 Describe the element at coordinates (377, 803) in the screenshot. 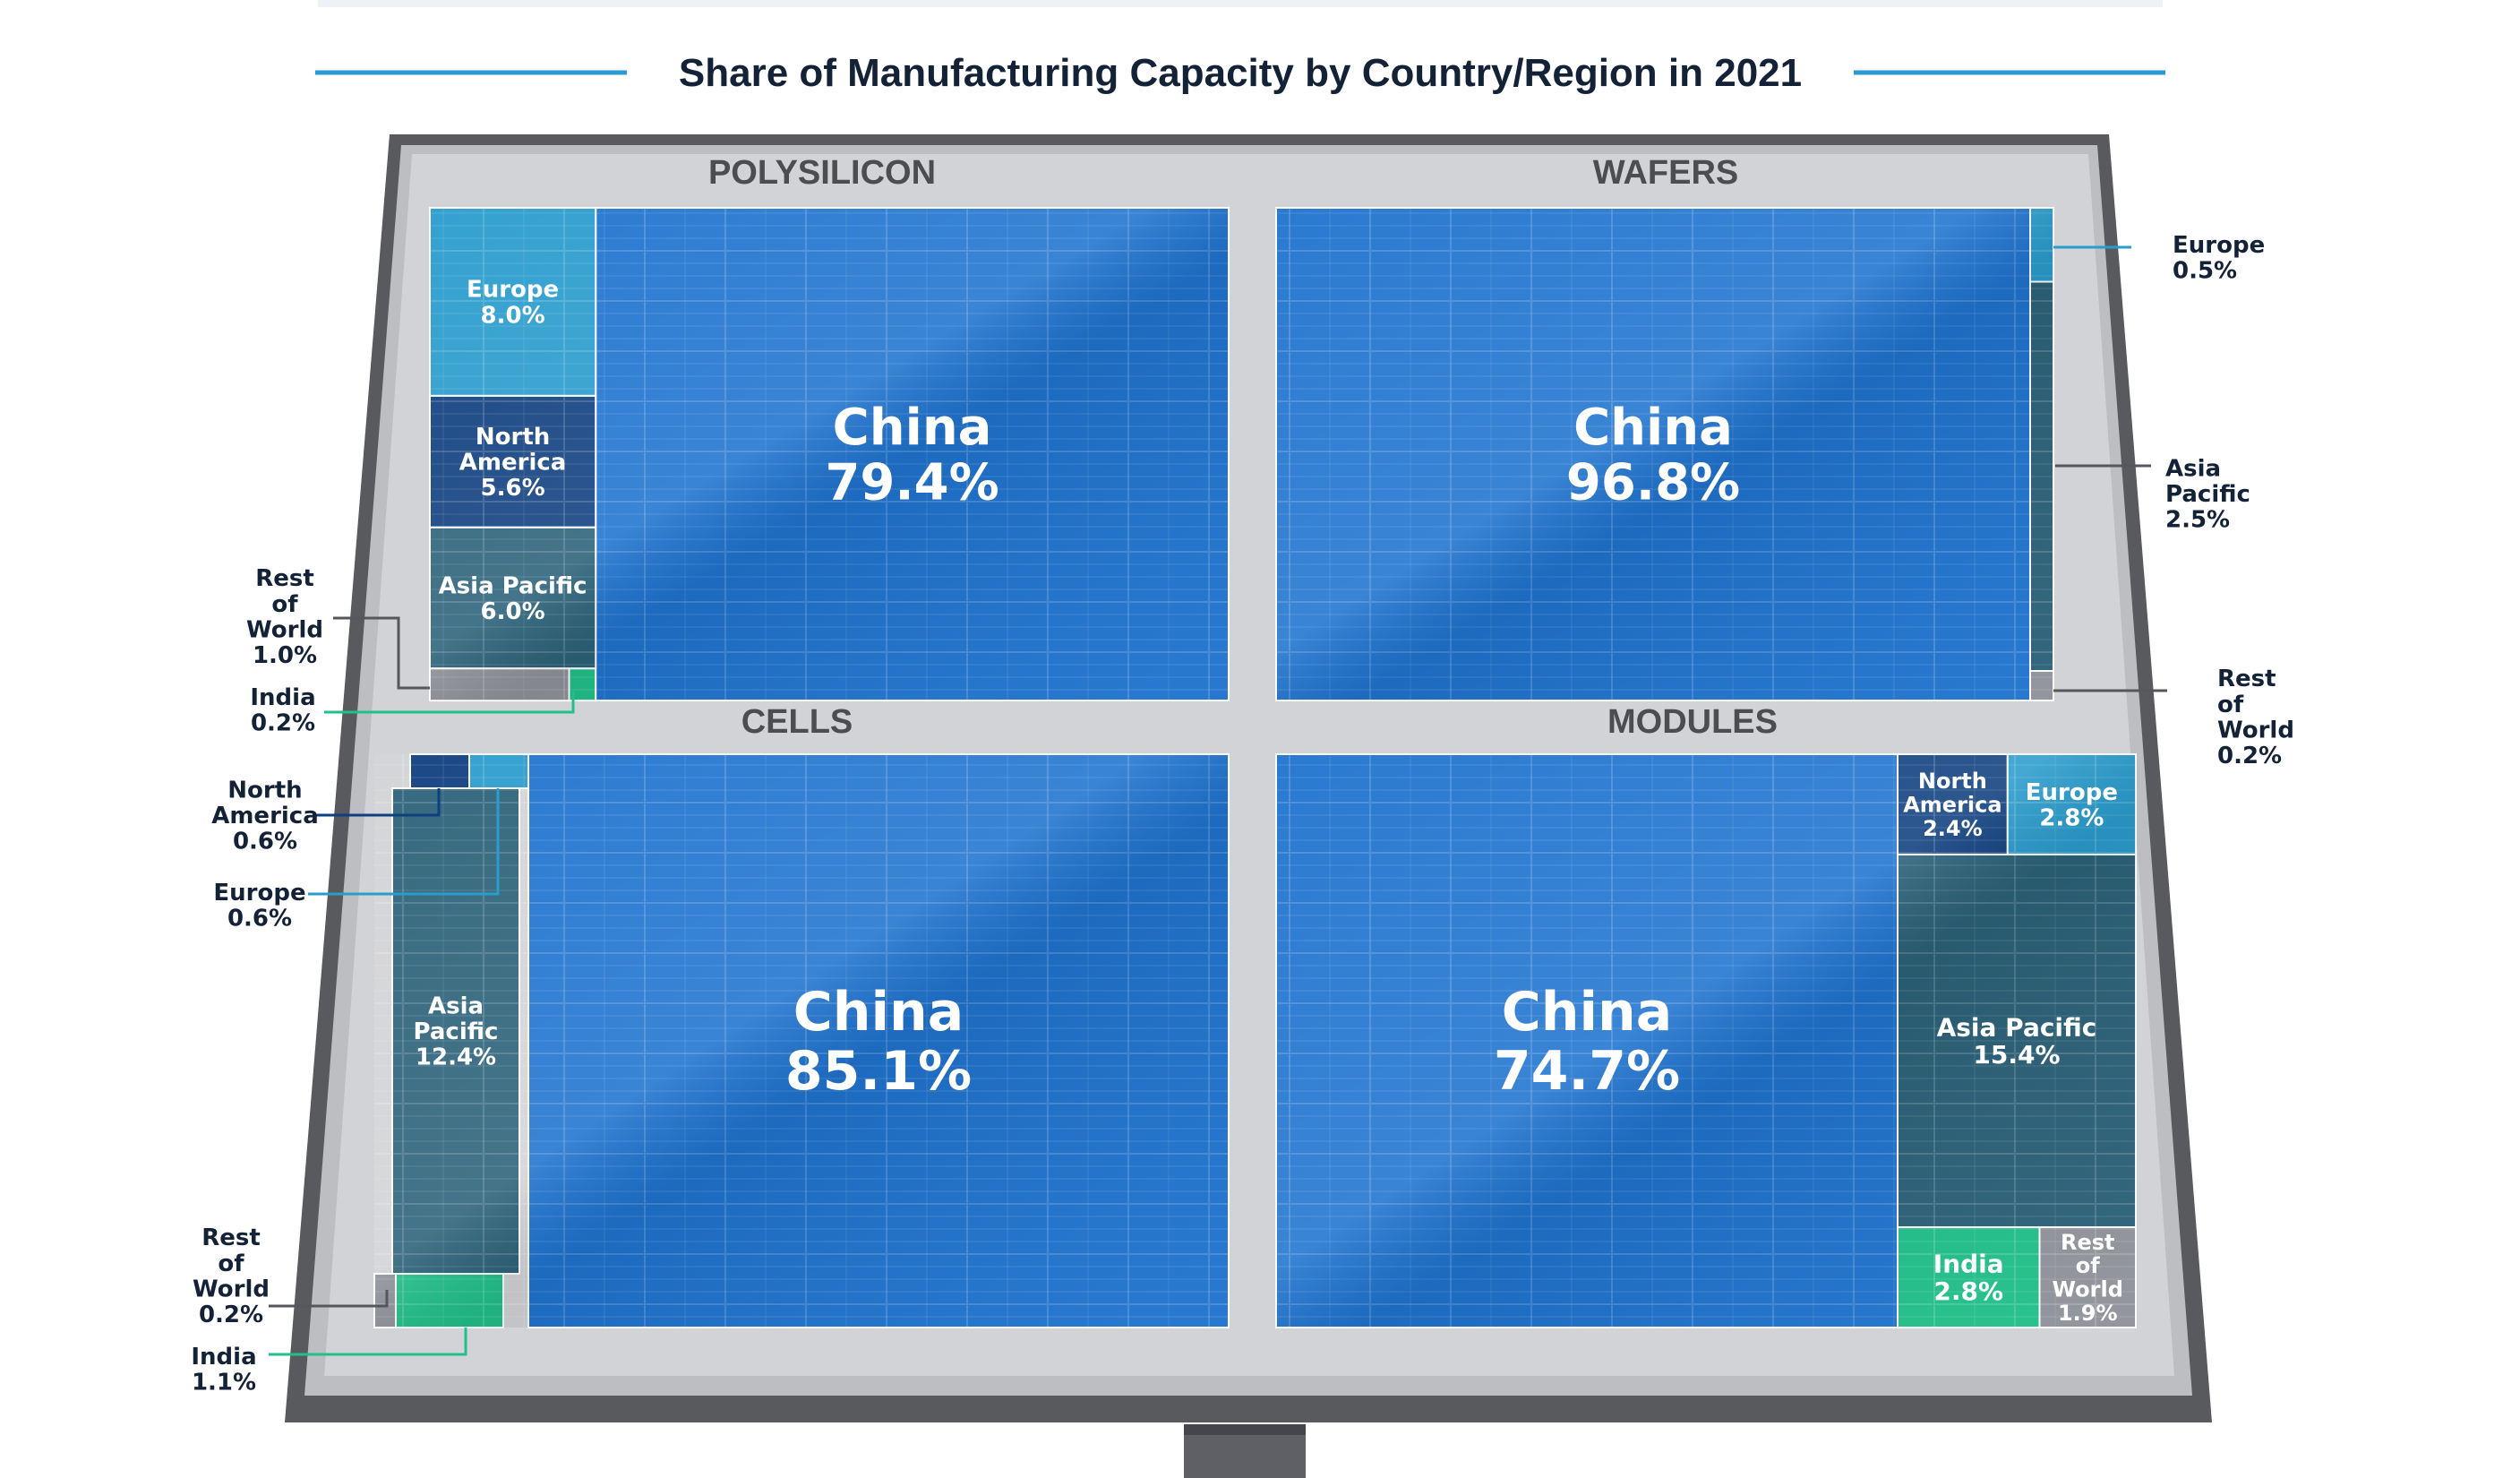

I see `leader-line-cells-north-america` at that location.